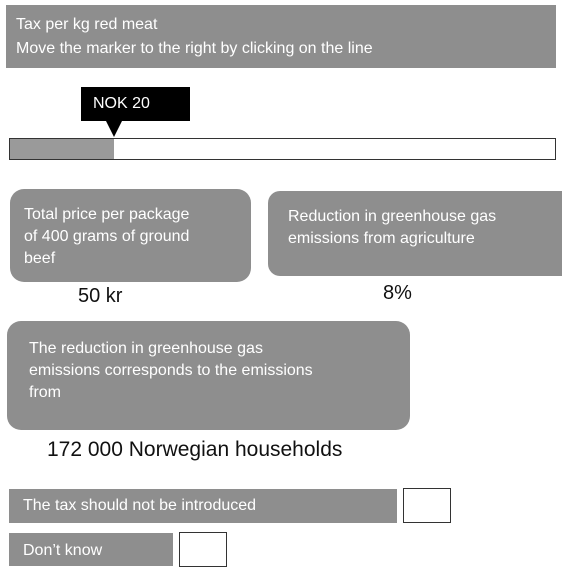  Describe the element at coordinates (195, 449) in the screenshot. I see `households-value: 172 000 Norwegian households` at that location.